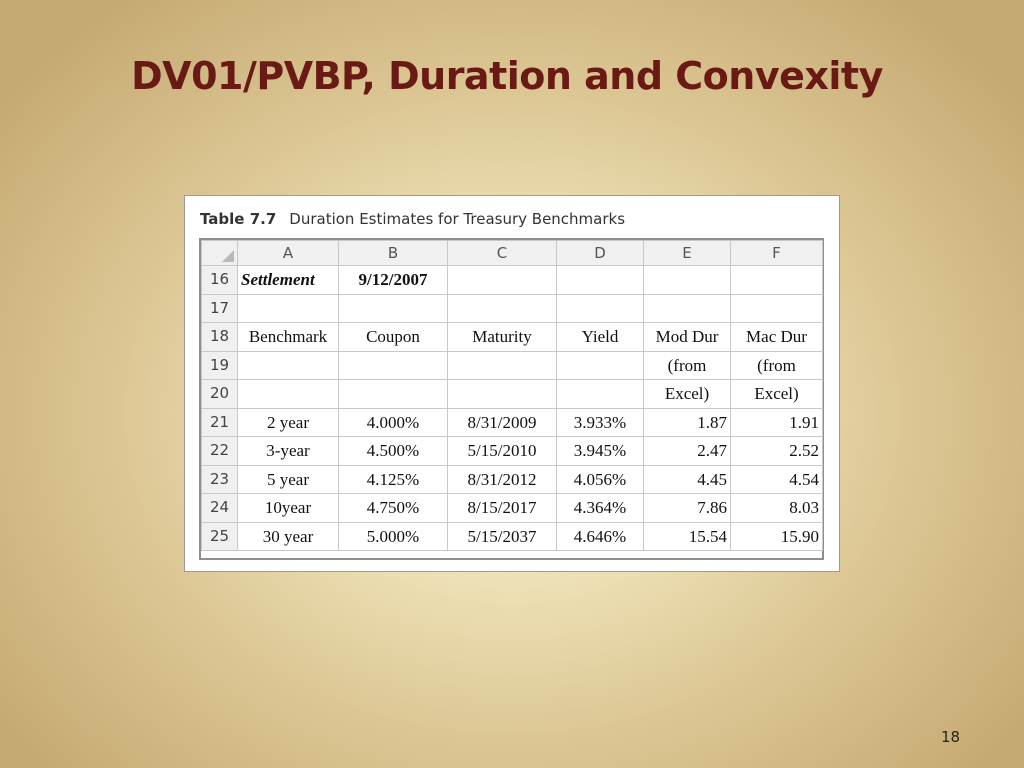 The width and height of the screenshot is (1024, 768). Describe the element at coordinates (219, 479) in the screenshot. I see `row-number: 23` at that location.